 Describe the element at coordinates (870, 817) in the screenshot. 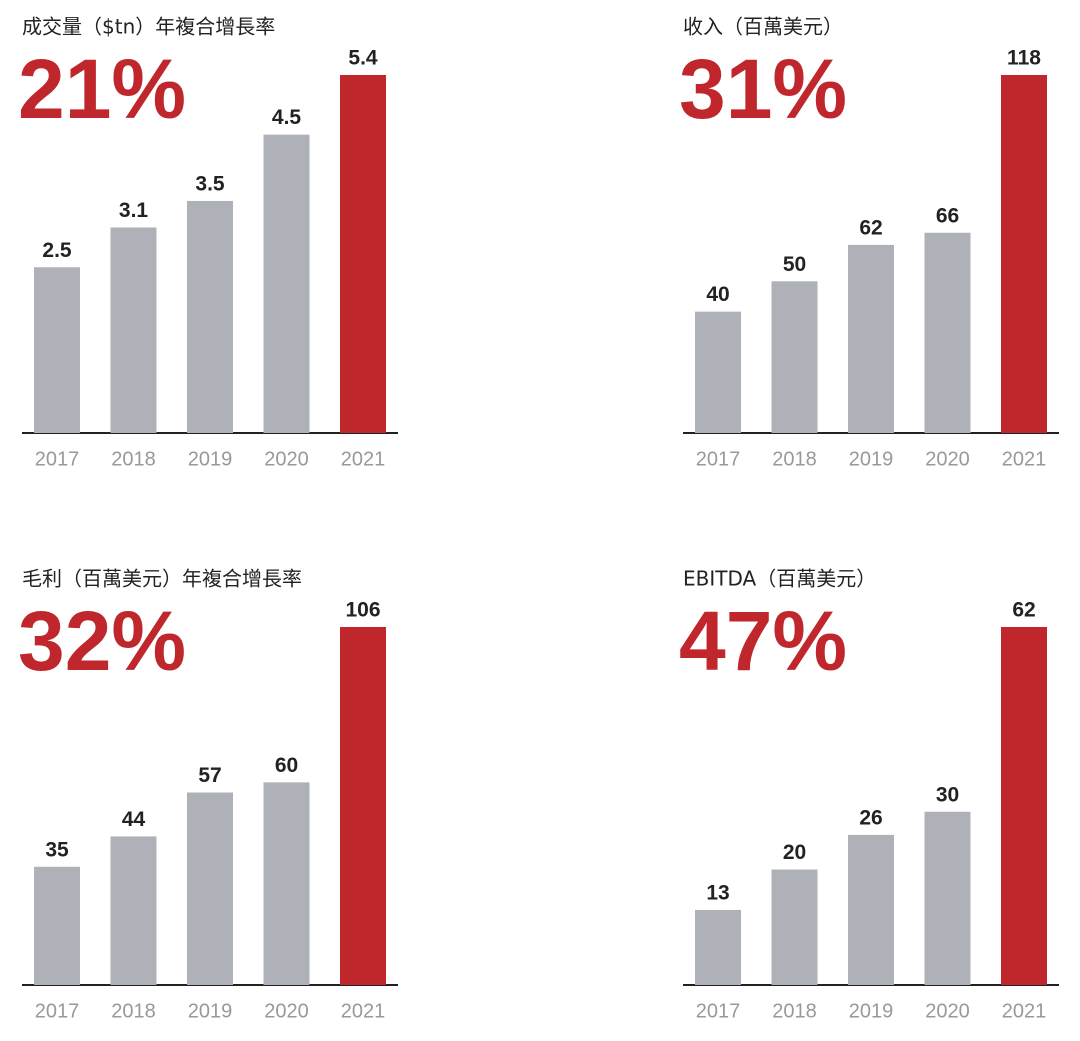

I see `value-label: 26` at that location.